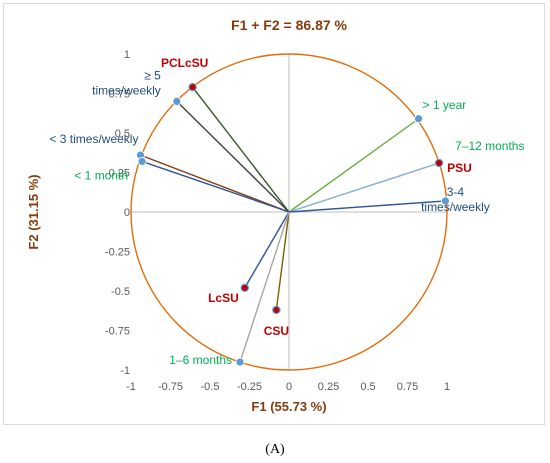 The width and height of the screenshot is (550, 463). Describe the element at coordinates (445, 105) in the screenshot. I see `point-label: > 1 year` at that location.